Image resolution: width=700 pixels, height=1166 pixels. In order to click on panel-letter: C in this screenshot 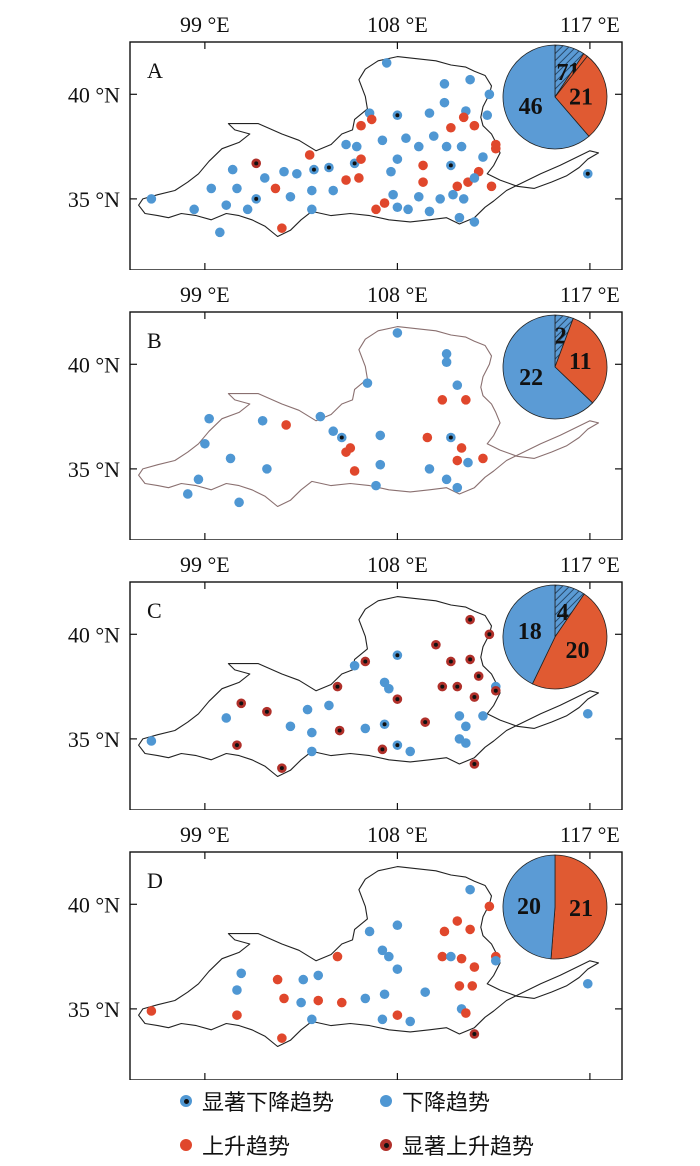, I will do `click(154, 610)`.